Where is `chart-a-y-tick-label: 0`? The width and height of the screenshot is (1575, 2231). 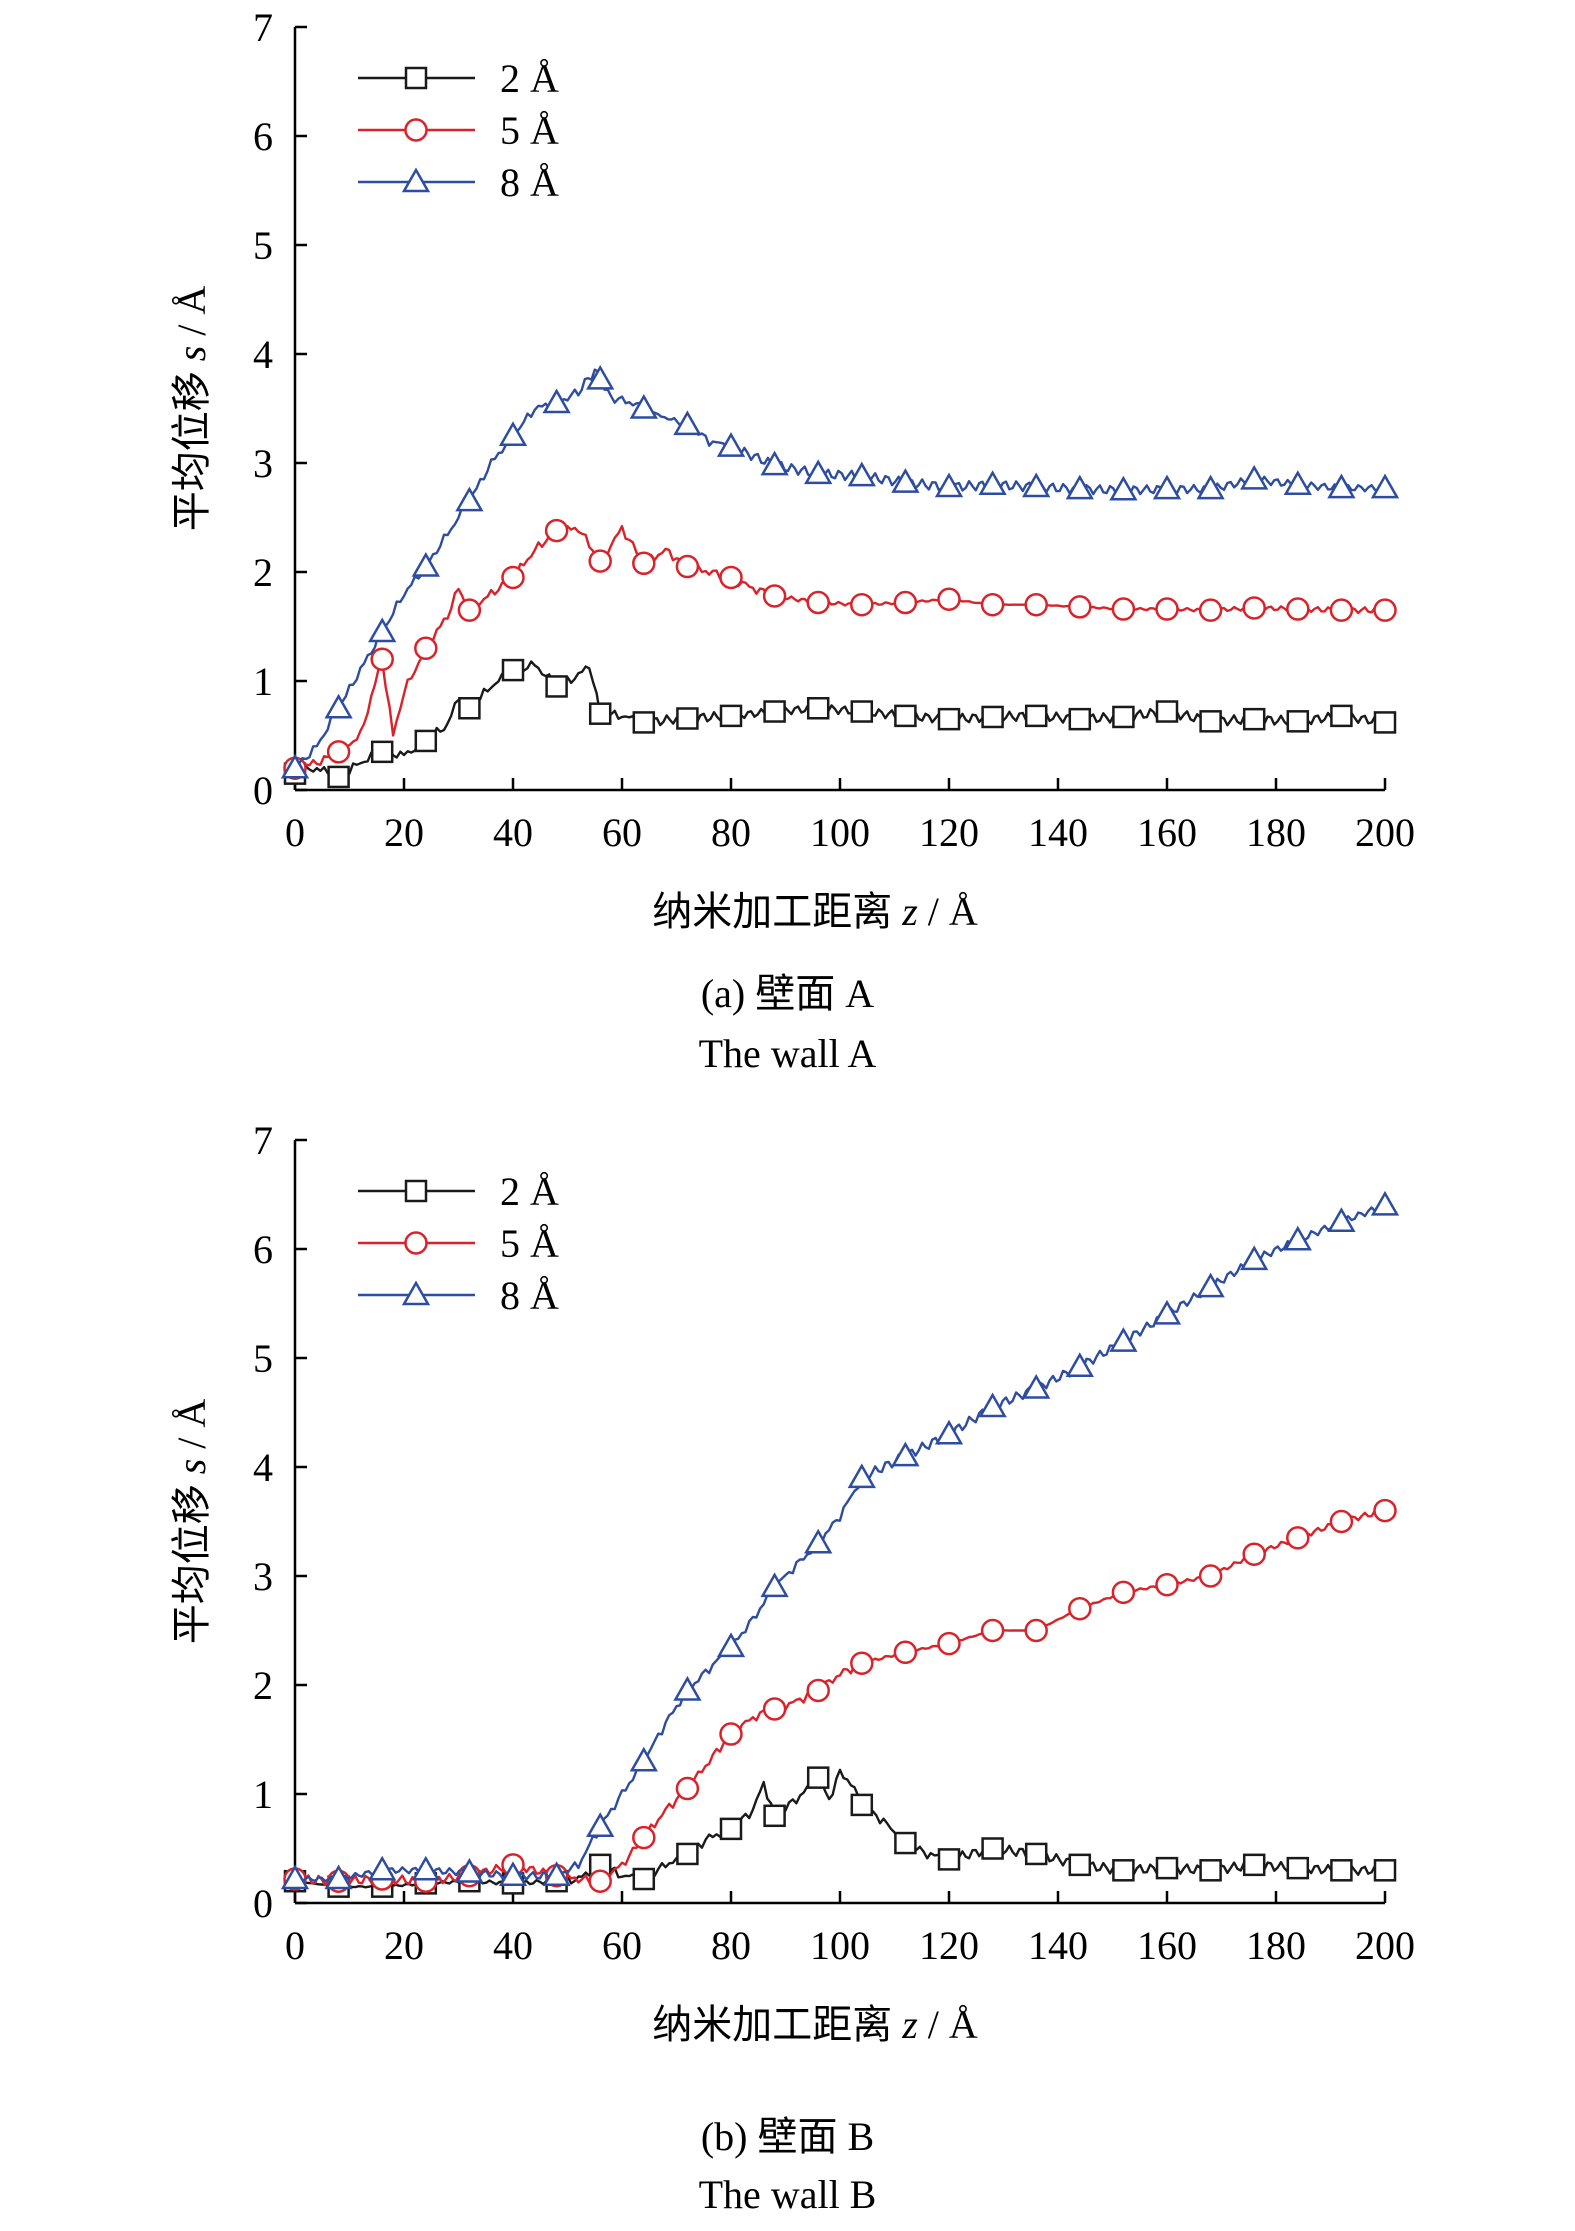
chart-a-y-tick-label: 0 is located at coordinates (263, 790).